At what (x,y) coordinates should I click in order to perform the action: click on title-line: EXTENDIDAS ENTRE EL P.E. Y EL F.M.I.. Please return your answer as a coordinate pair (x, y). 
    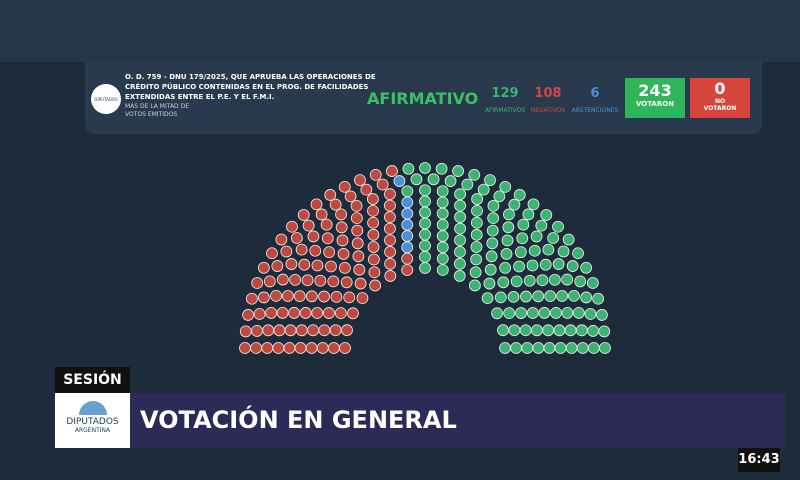
    Looking at the image, I should click on (200, 97).